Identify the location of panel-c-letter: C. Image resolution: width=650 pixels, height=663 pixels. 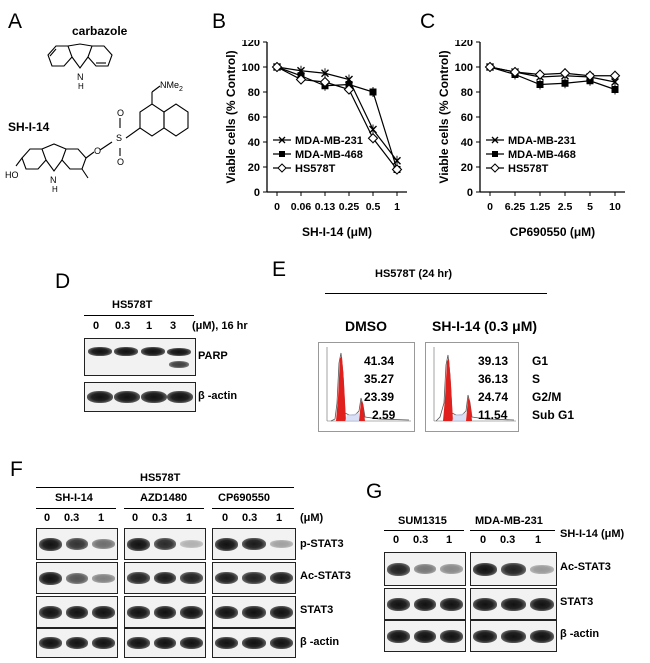
(428, 21).